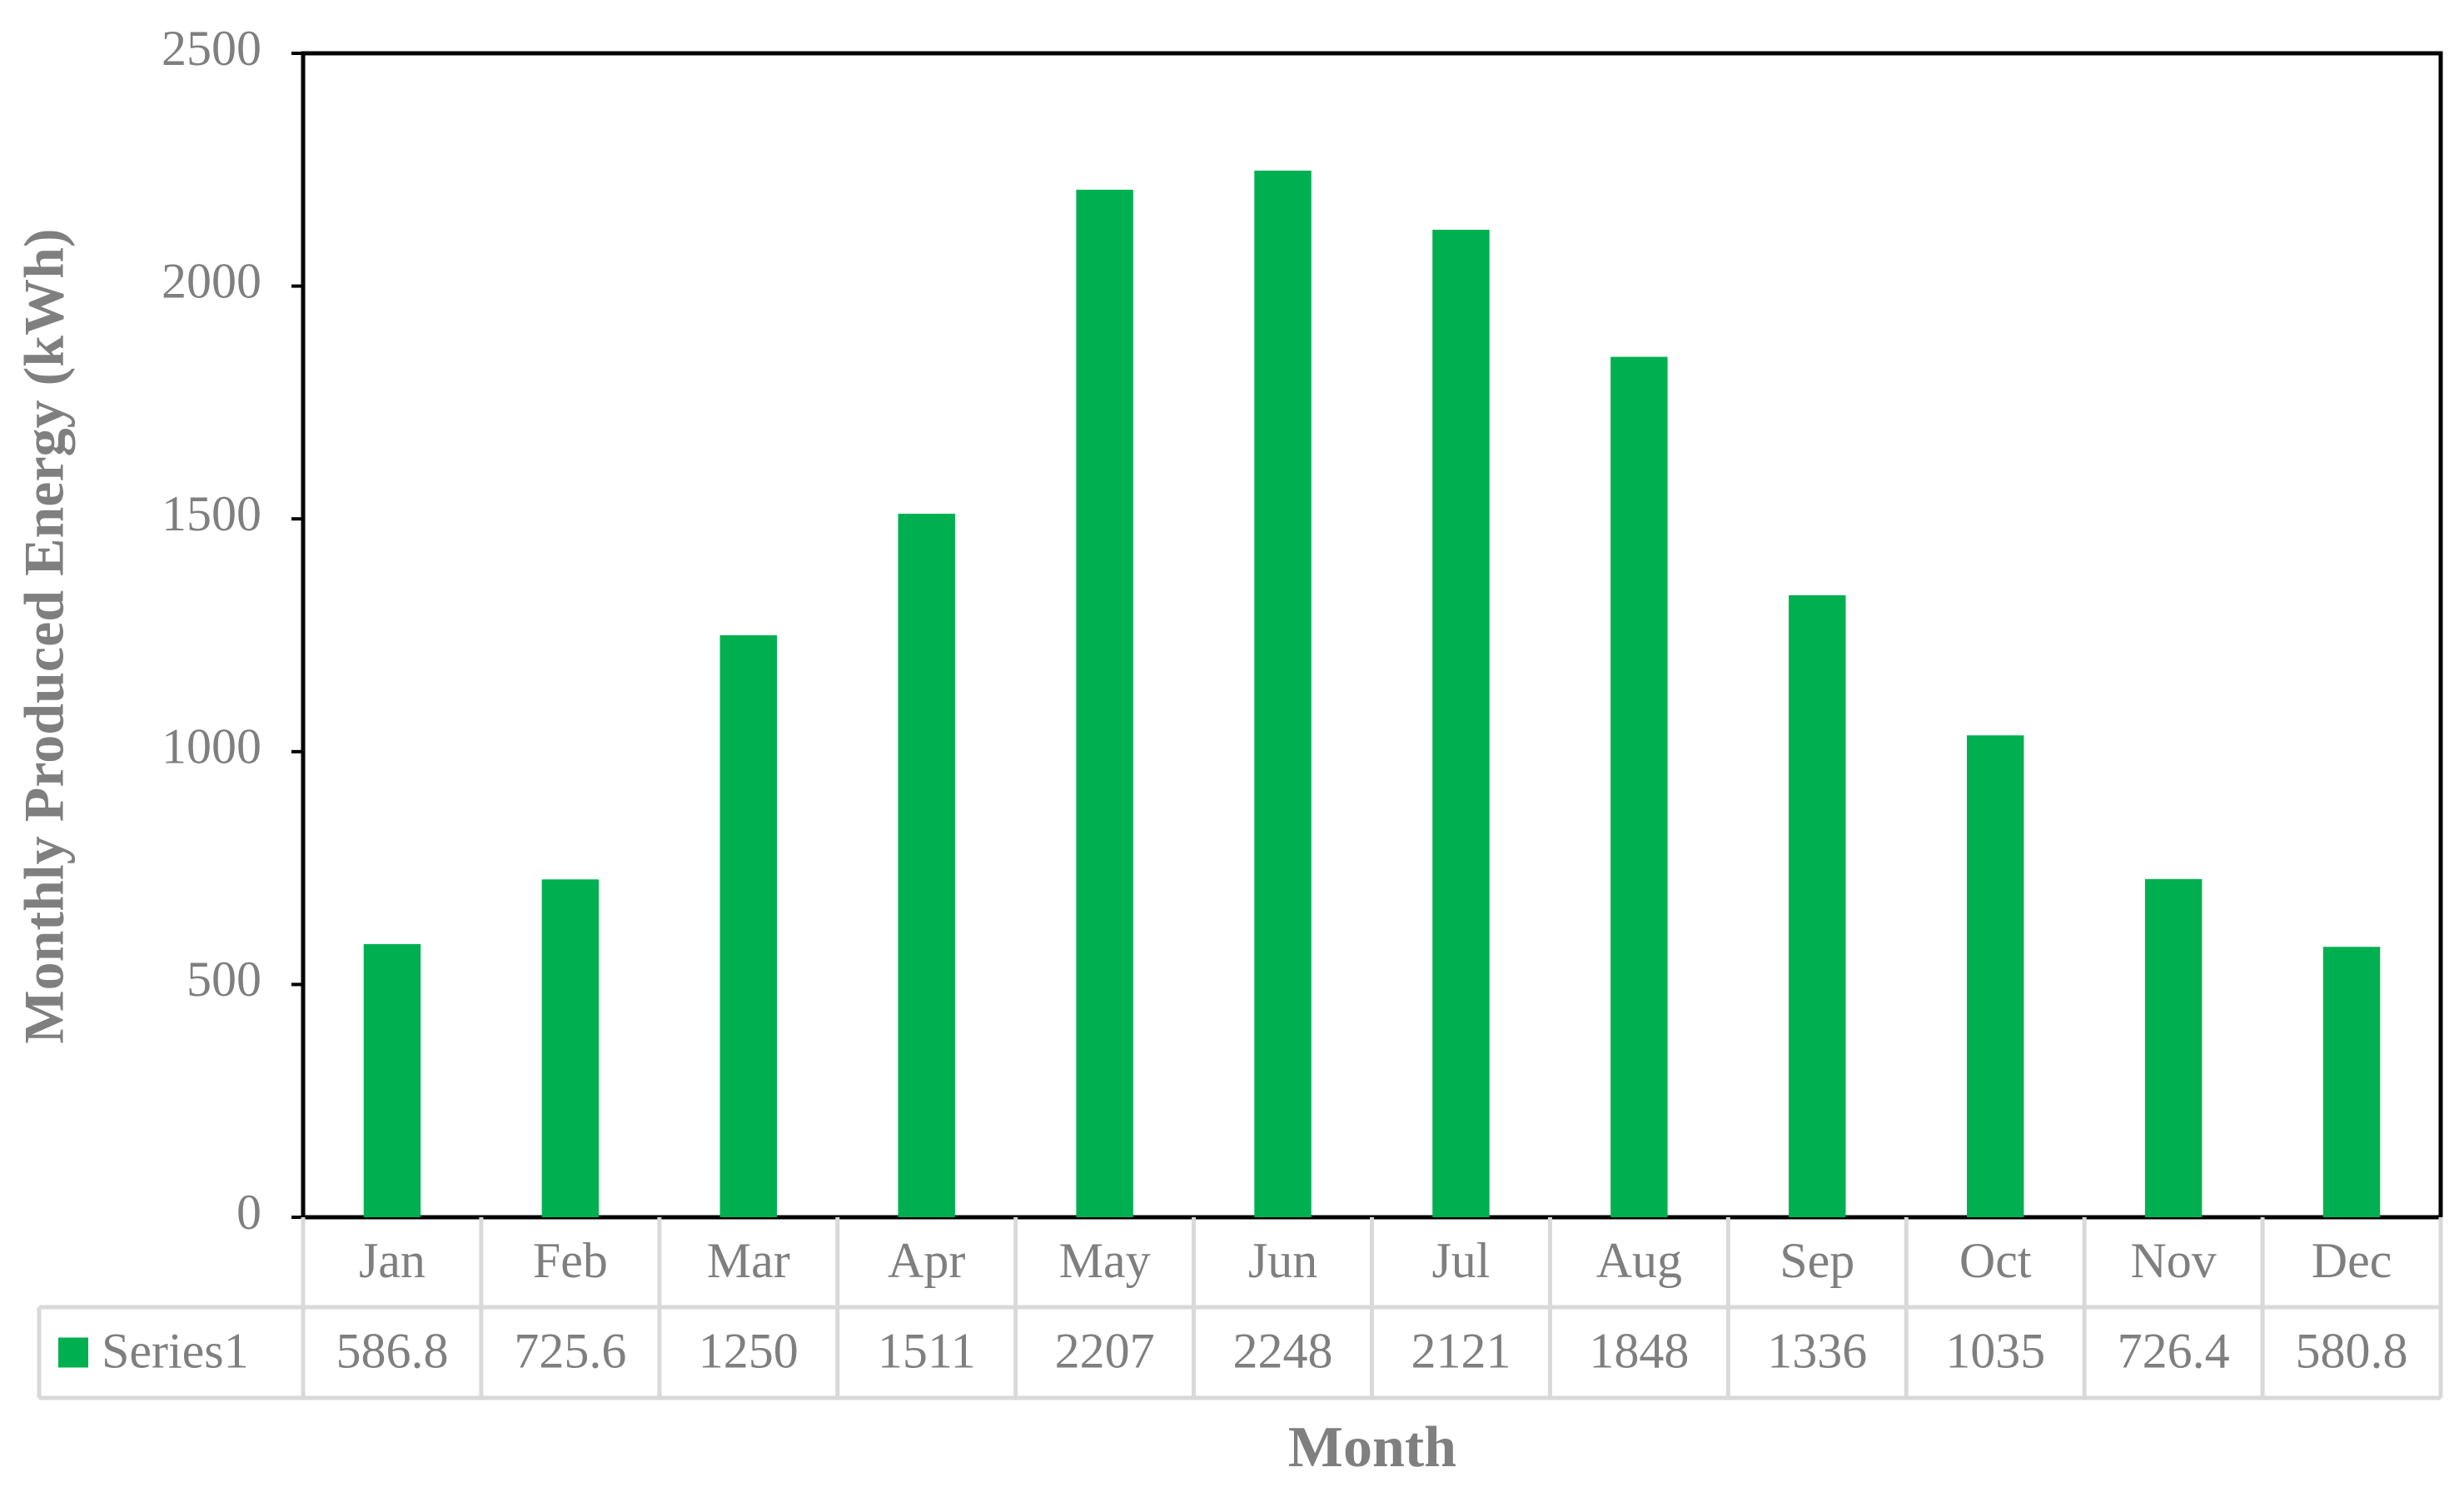 Image resolution: width=2464 pixels, height=1497 pixels. Describe the element at coordinates (1283, 1350) in the screenshot. I see `table-value: 2248` at that location.